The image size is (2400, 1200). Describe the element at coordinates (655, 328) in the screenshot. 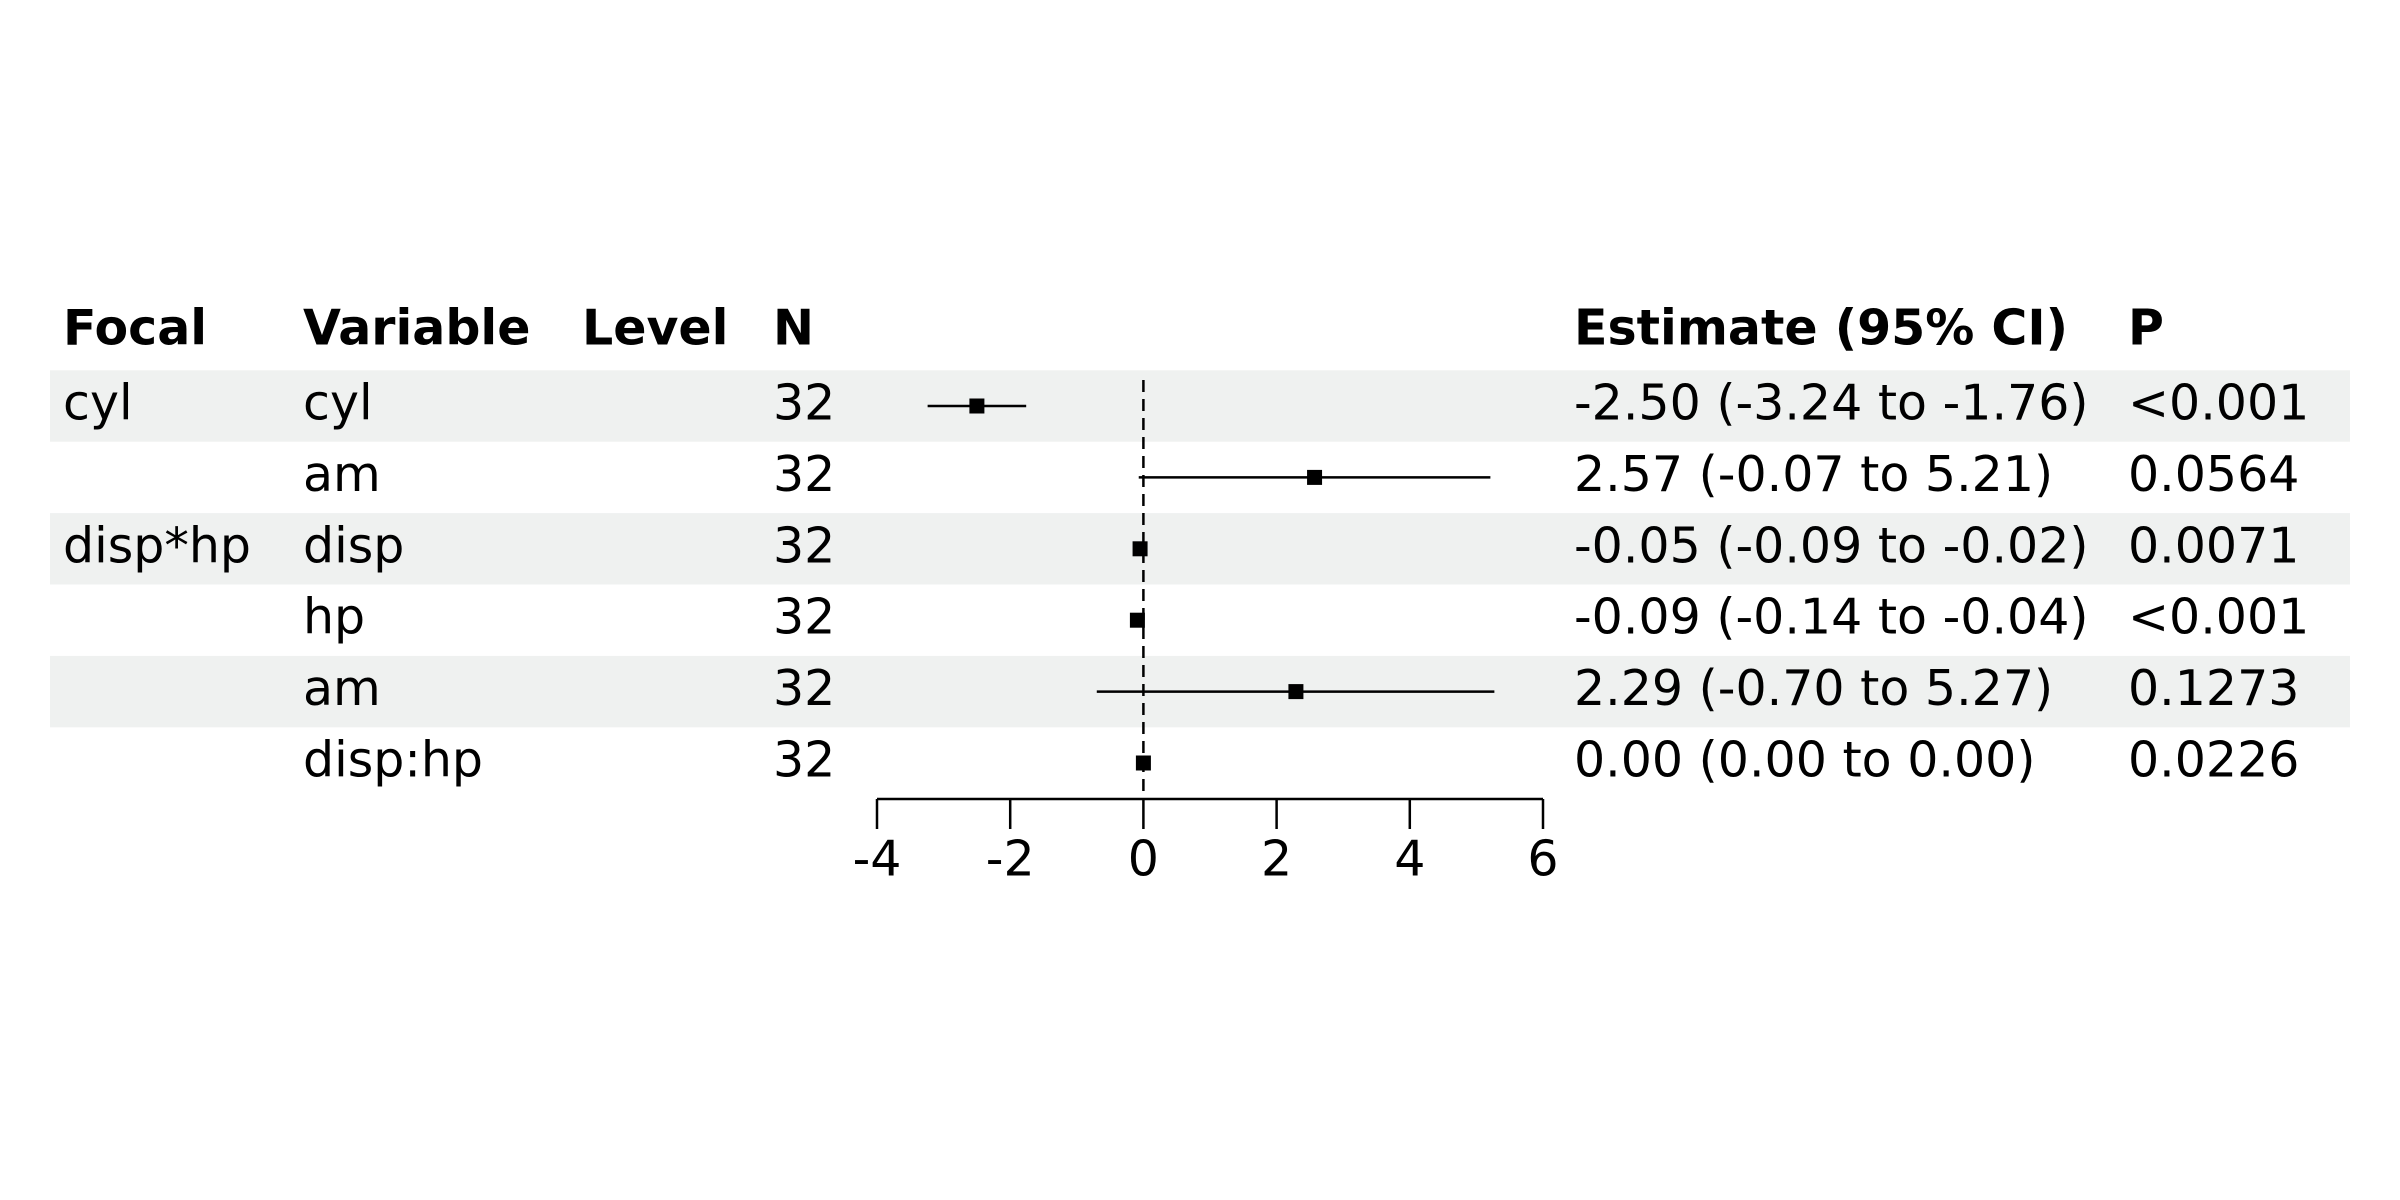

I see `column-header: Level` at that location.